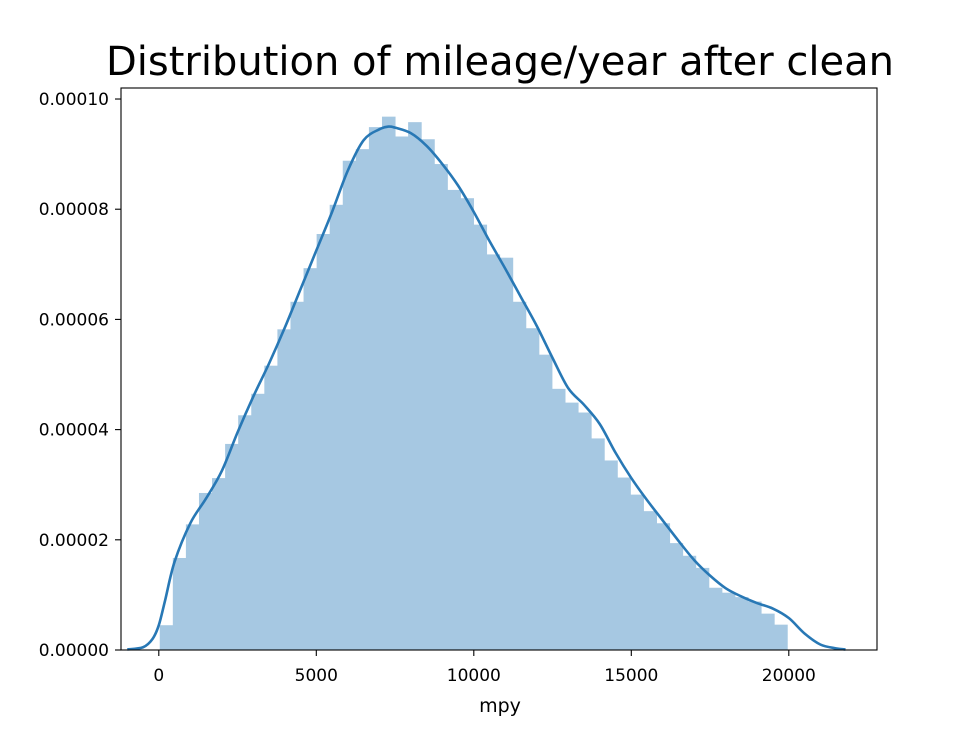  I want to click on y-tick-label: 0.00000, so click(74, 651).